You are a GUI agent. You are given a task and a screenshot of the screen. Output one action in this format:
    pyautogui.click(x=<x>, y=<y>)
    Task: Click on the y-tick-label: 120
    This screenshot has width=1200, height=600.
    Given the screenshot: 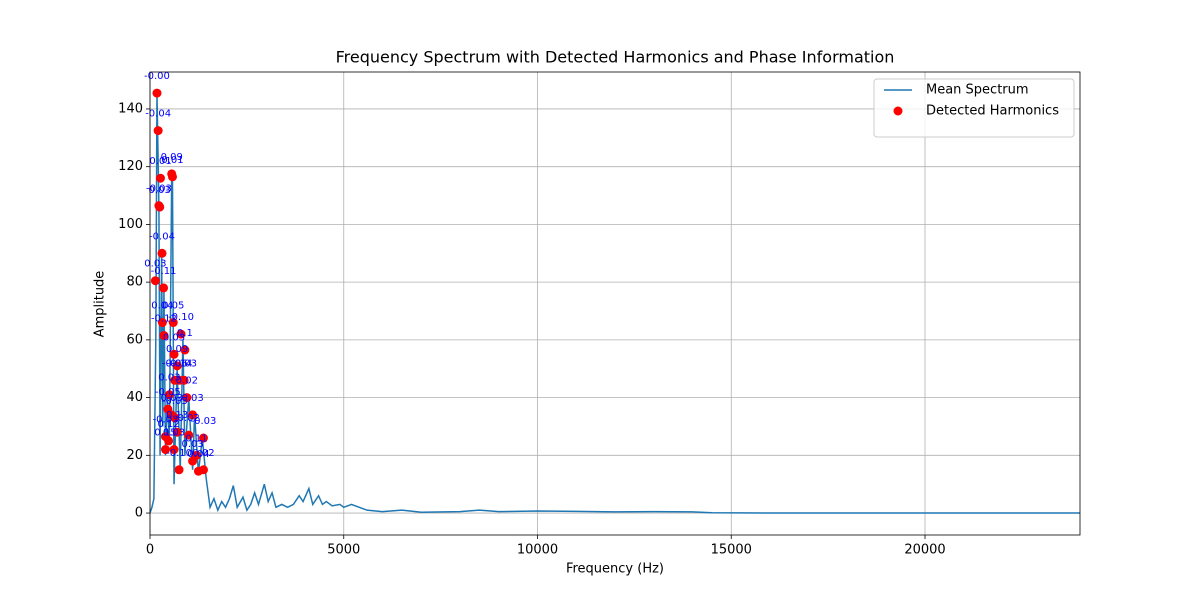 What is the action you would take?
    pyautogui.click(x=130, y=166)
    